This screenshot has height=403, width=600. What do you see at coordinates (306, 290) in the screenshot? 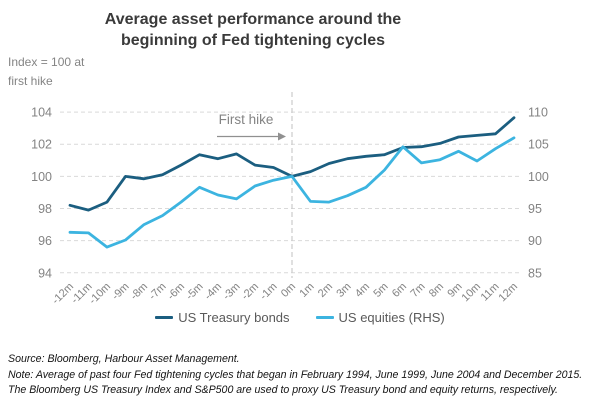
I see `x-axis-tick: 1m` at bounding box center [306, 290].